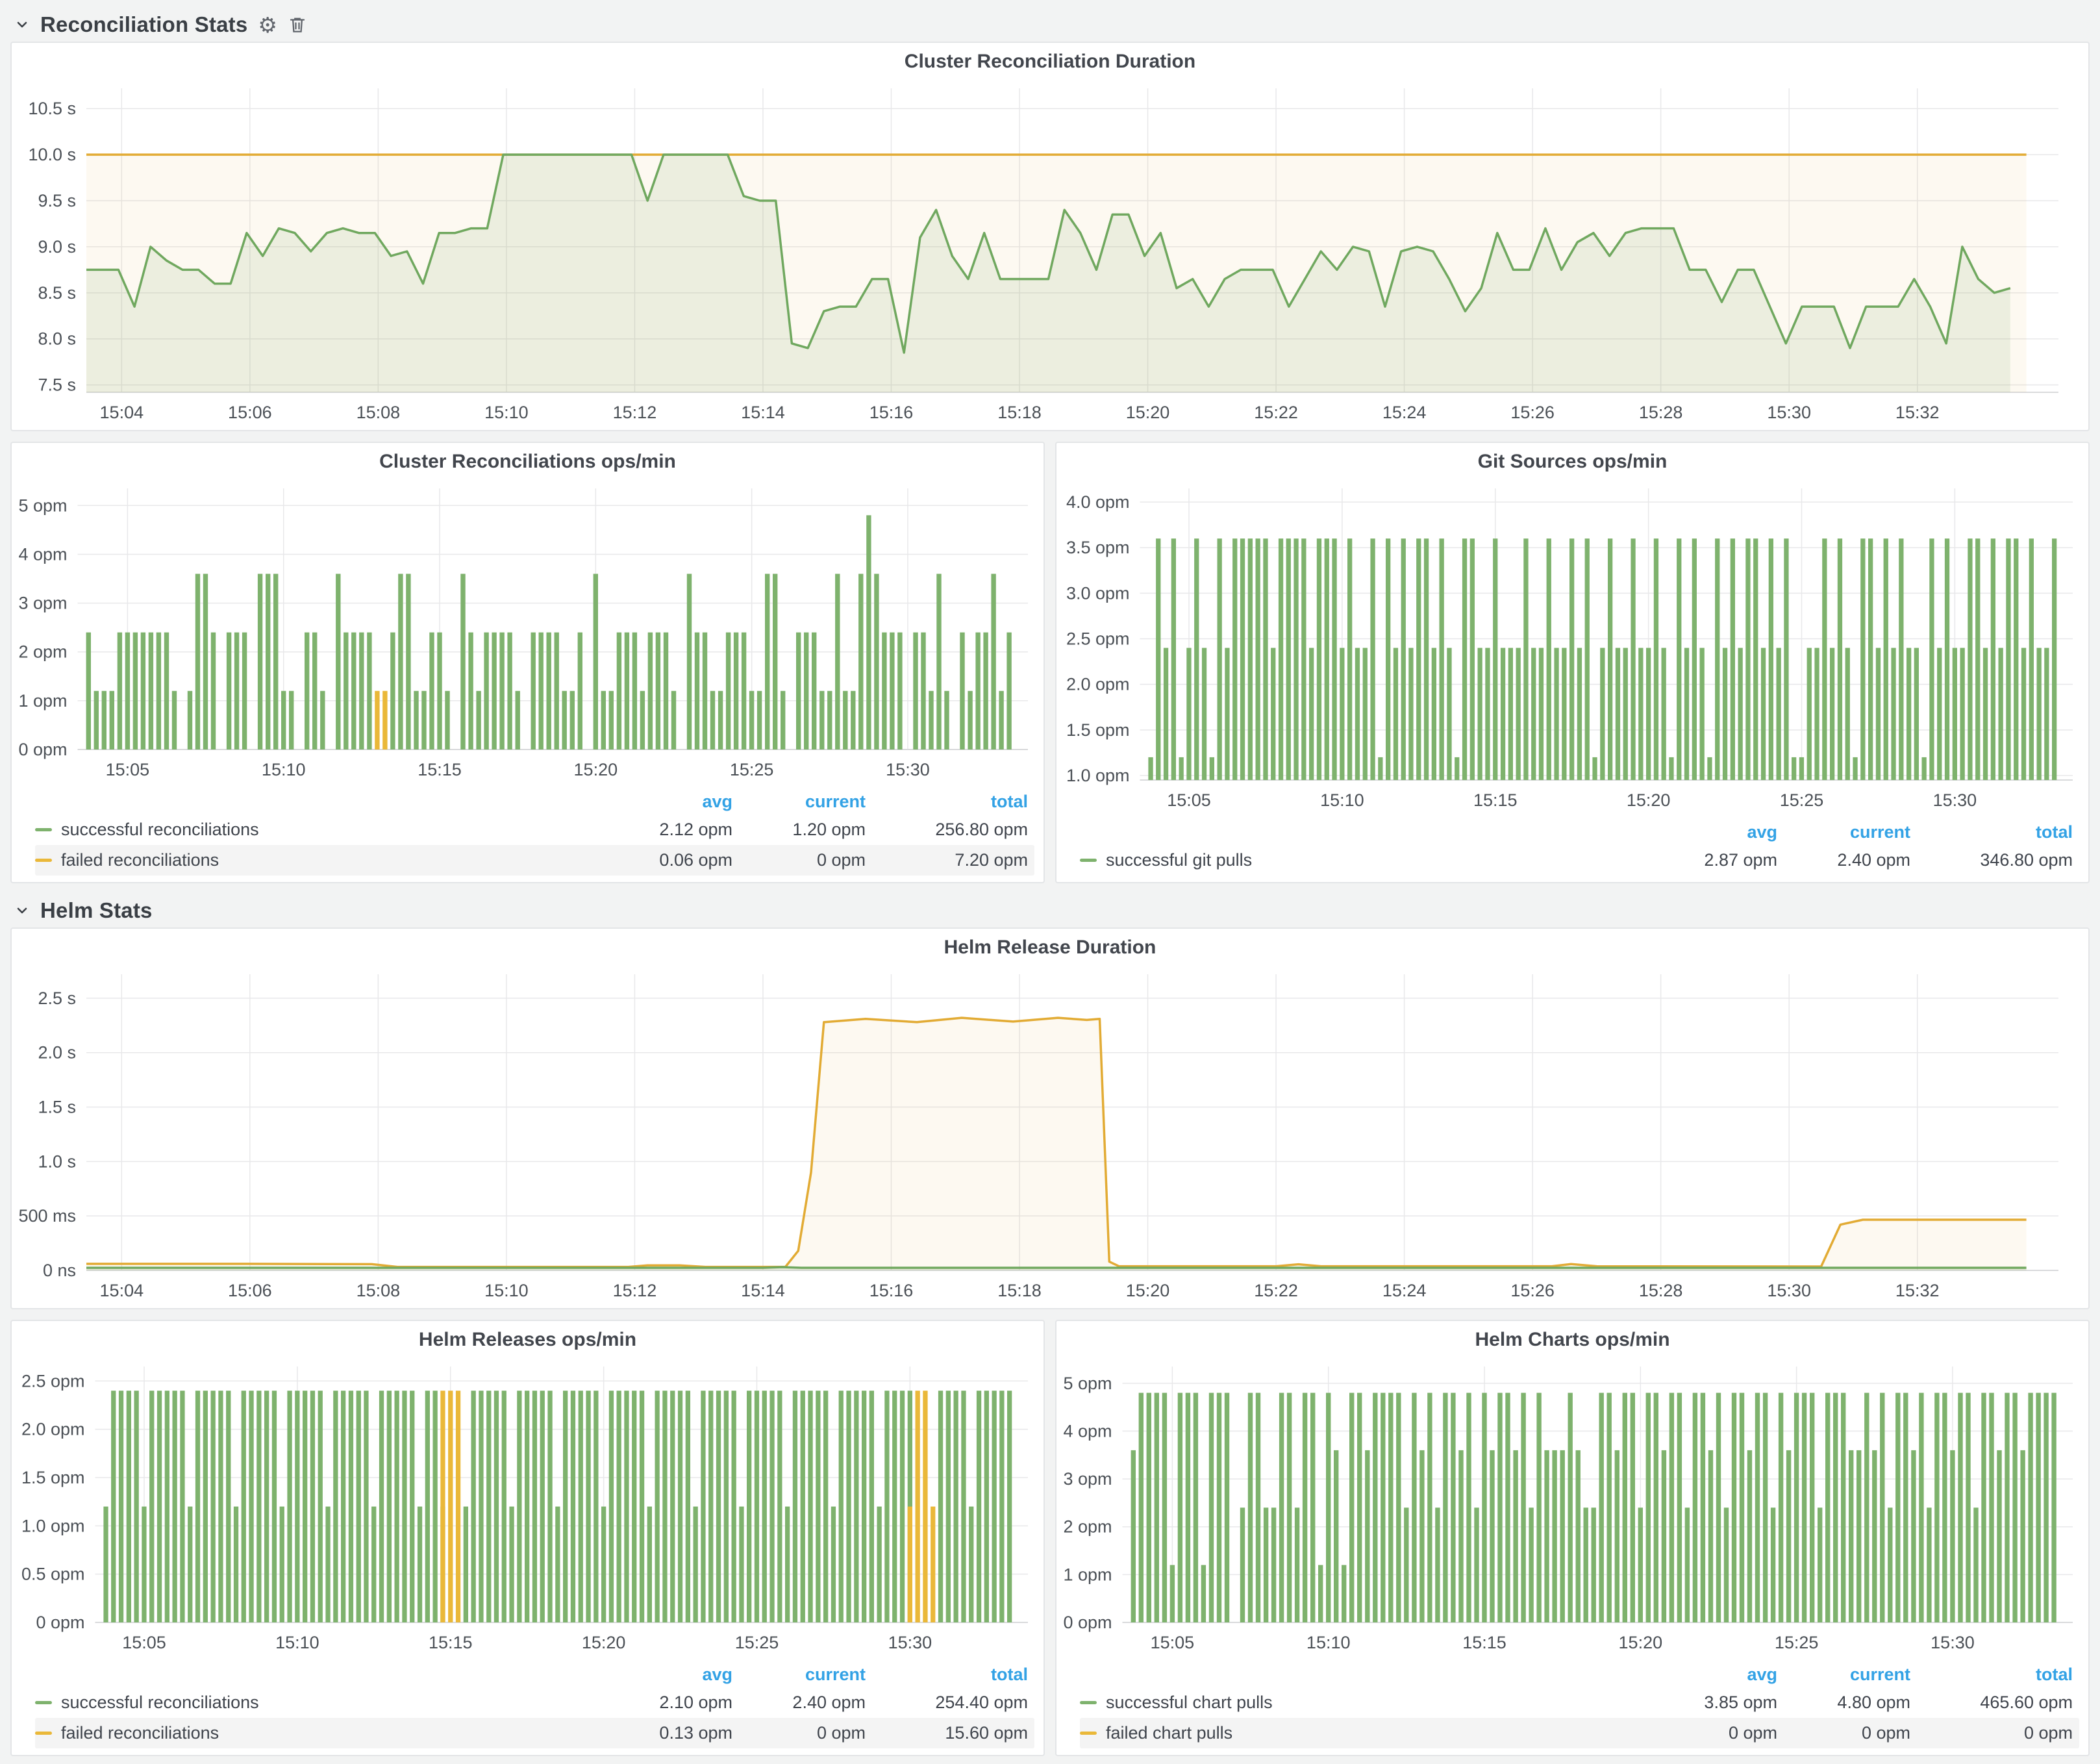 This screenshot has height=1764, width=2100. Describe the element at coordinates (1572, 461) in the screenshot. I see `panel-title: Git Sources ops/min` at that location.